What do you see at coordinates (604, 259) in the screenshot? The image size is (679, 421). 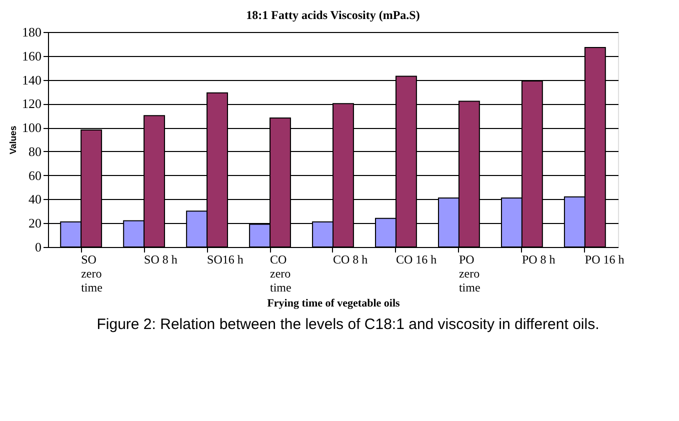 I see `x-tick-label: PO 16 h` at bounding box center [604, 259].